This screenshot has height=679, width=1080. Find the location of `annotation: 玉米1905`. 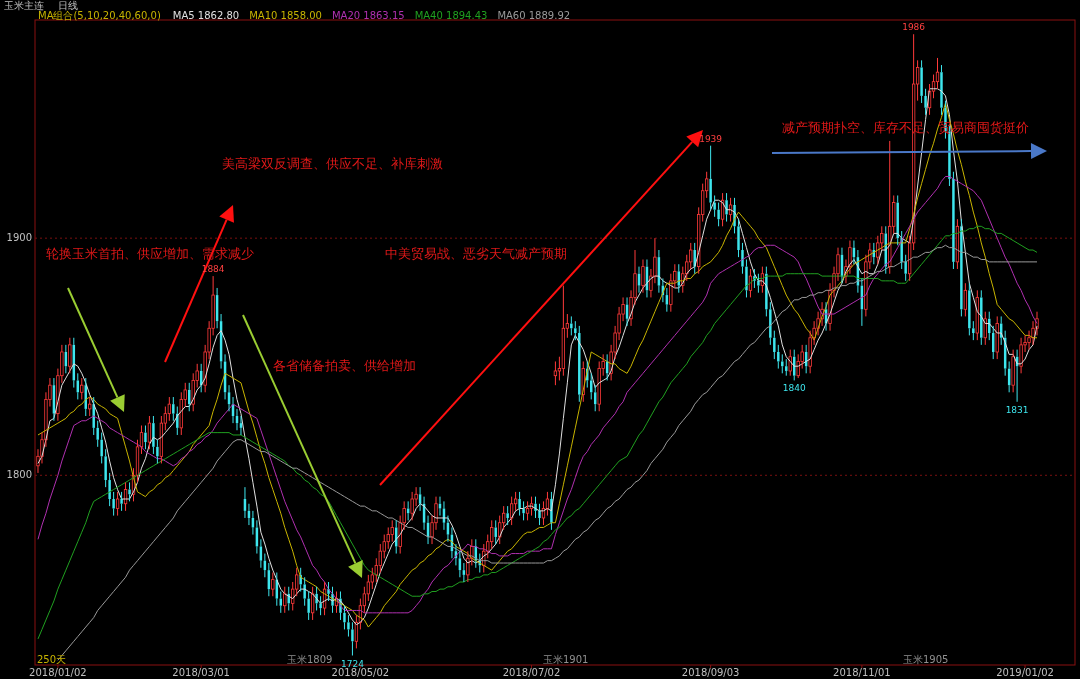

annotation: 玉米1905 is located at coordinates (926, 659).